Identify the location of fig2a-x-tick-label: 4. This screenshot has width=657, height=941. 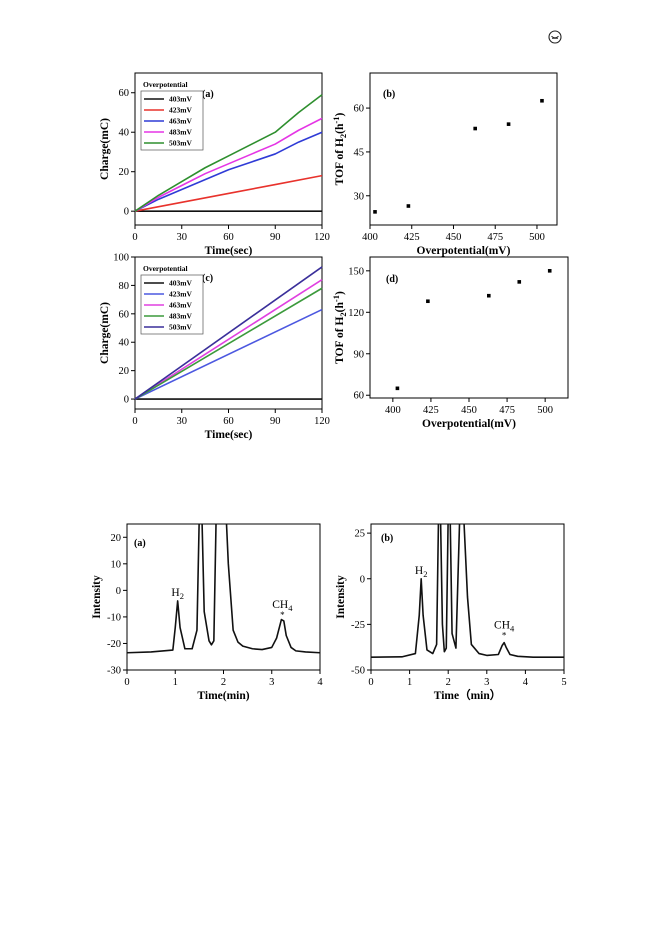
(320, 682).